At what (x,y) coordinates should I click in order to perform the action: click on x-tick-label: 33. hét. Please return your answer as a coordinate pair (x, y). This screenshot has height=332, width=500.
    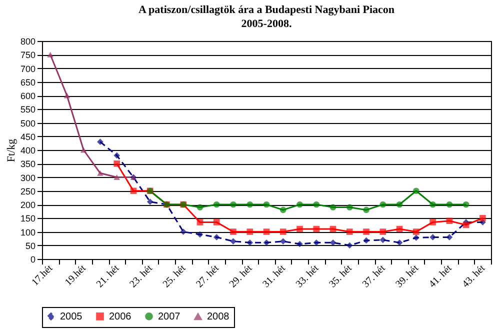
    Looking at the image, I should click on (308, 276).